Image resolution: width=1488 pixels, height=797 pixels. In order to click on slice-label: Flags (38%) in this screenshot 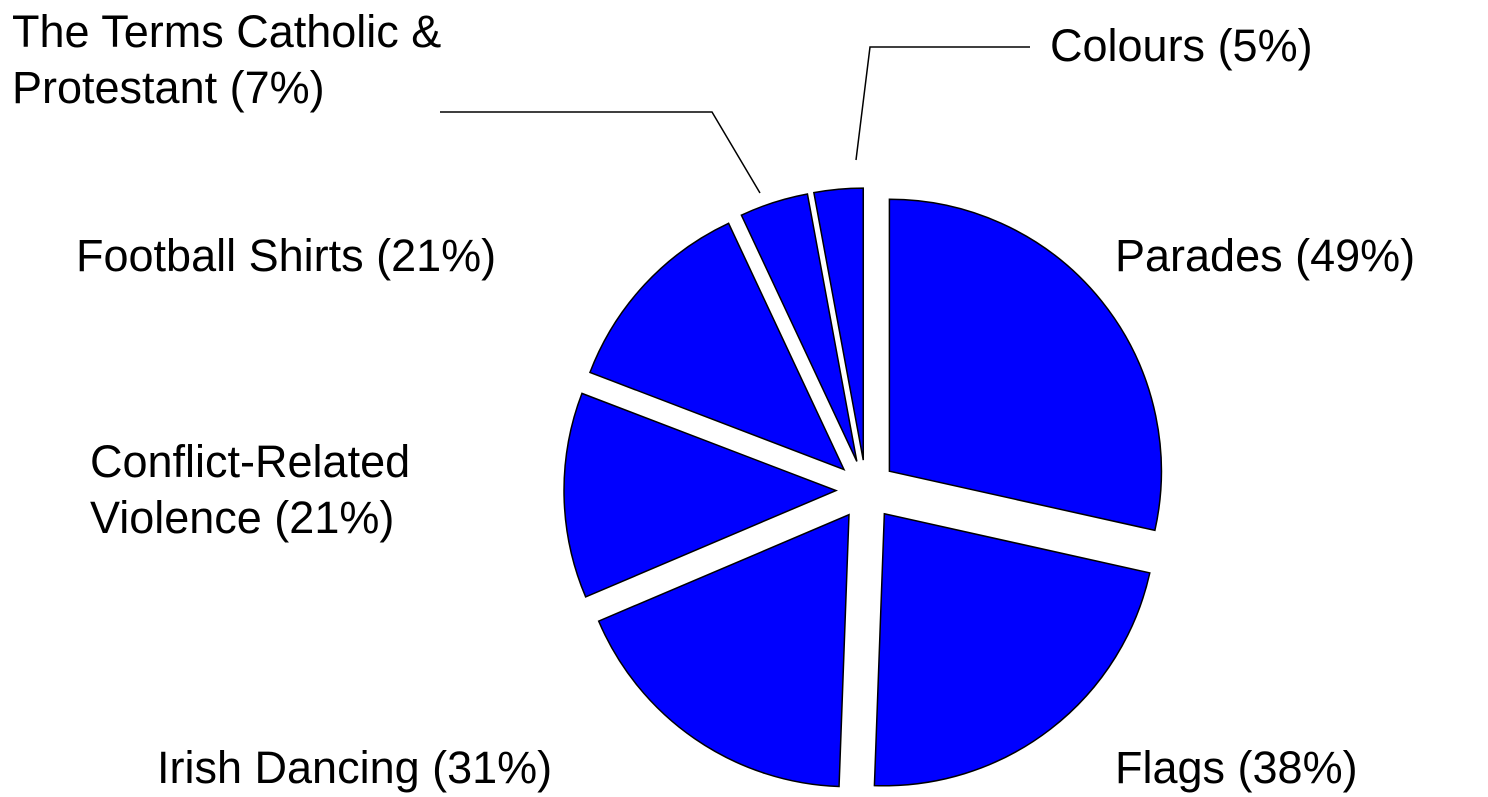, I will do `click(1236, 767)`.